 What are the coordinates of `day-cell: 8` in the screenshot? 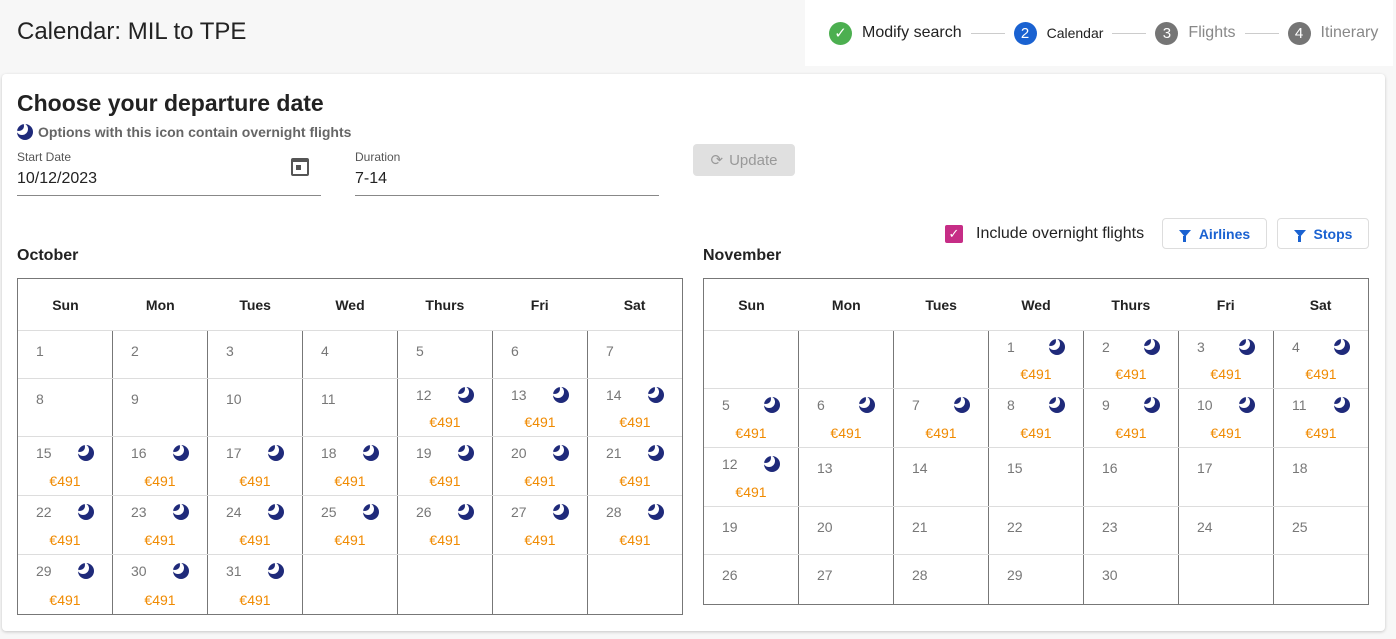 It's located at (65, 407).